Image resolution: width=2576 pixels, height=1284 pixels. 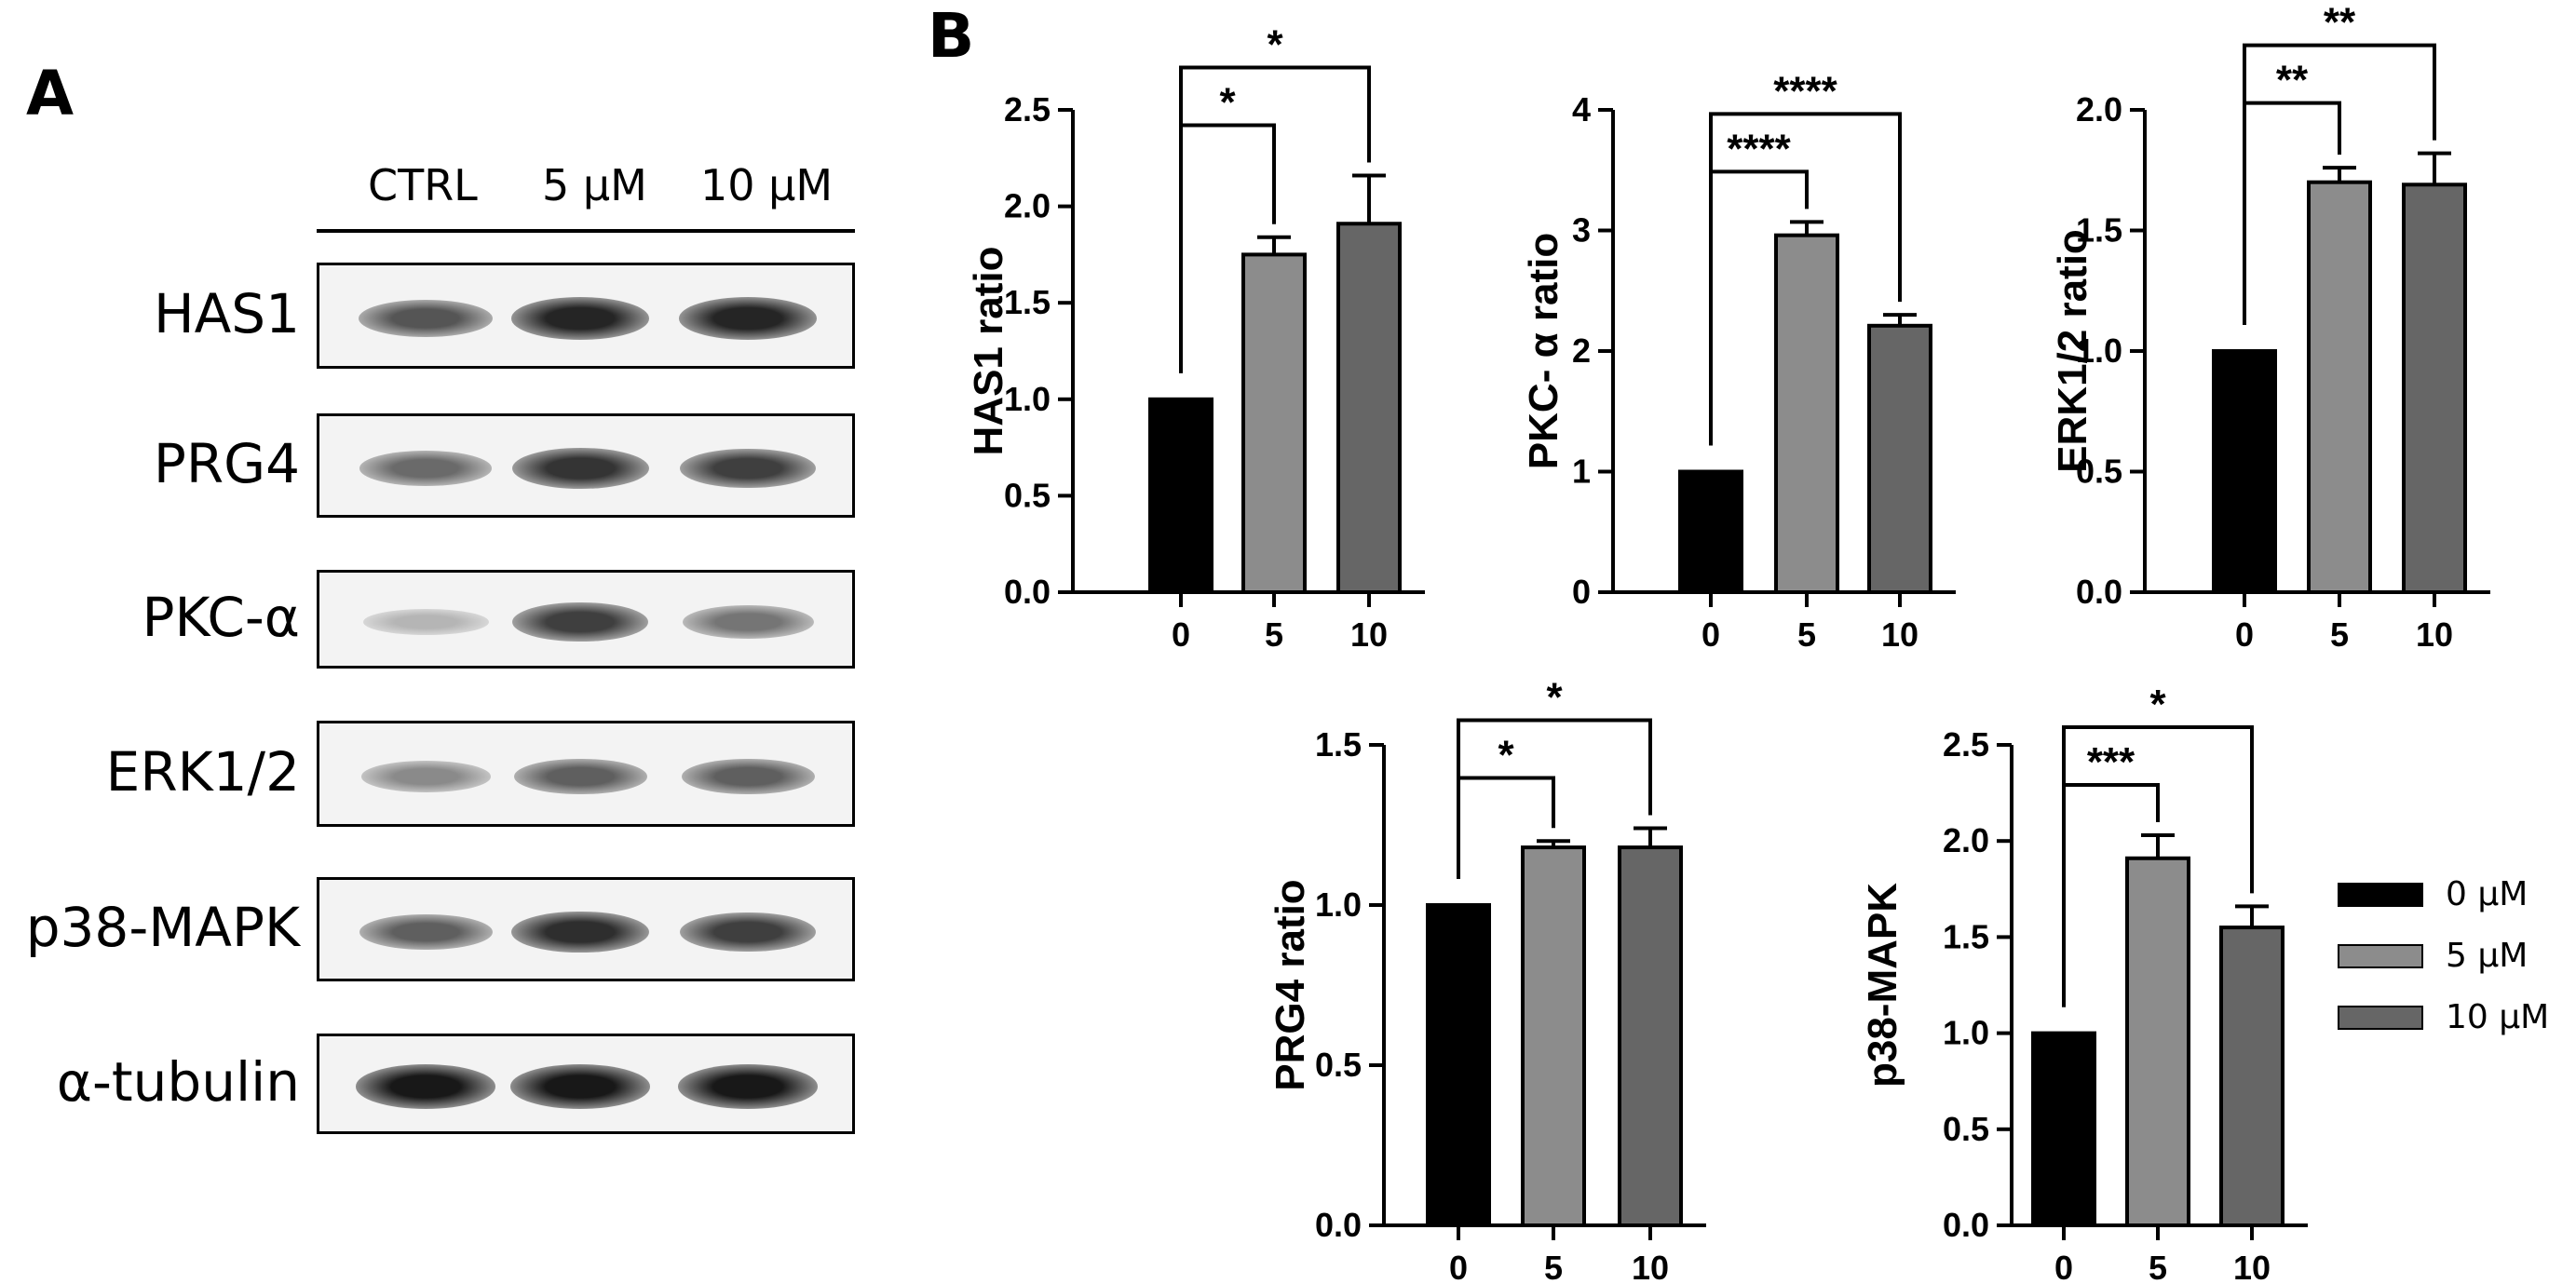 What do you see at coordinates (1966, 1033) in the screenshot?
I see `y-tick-label-4-2: 1.0` at bounding box center [1966, 1033].